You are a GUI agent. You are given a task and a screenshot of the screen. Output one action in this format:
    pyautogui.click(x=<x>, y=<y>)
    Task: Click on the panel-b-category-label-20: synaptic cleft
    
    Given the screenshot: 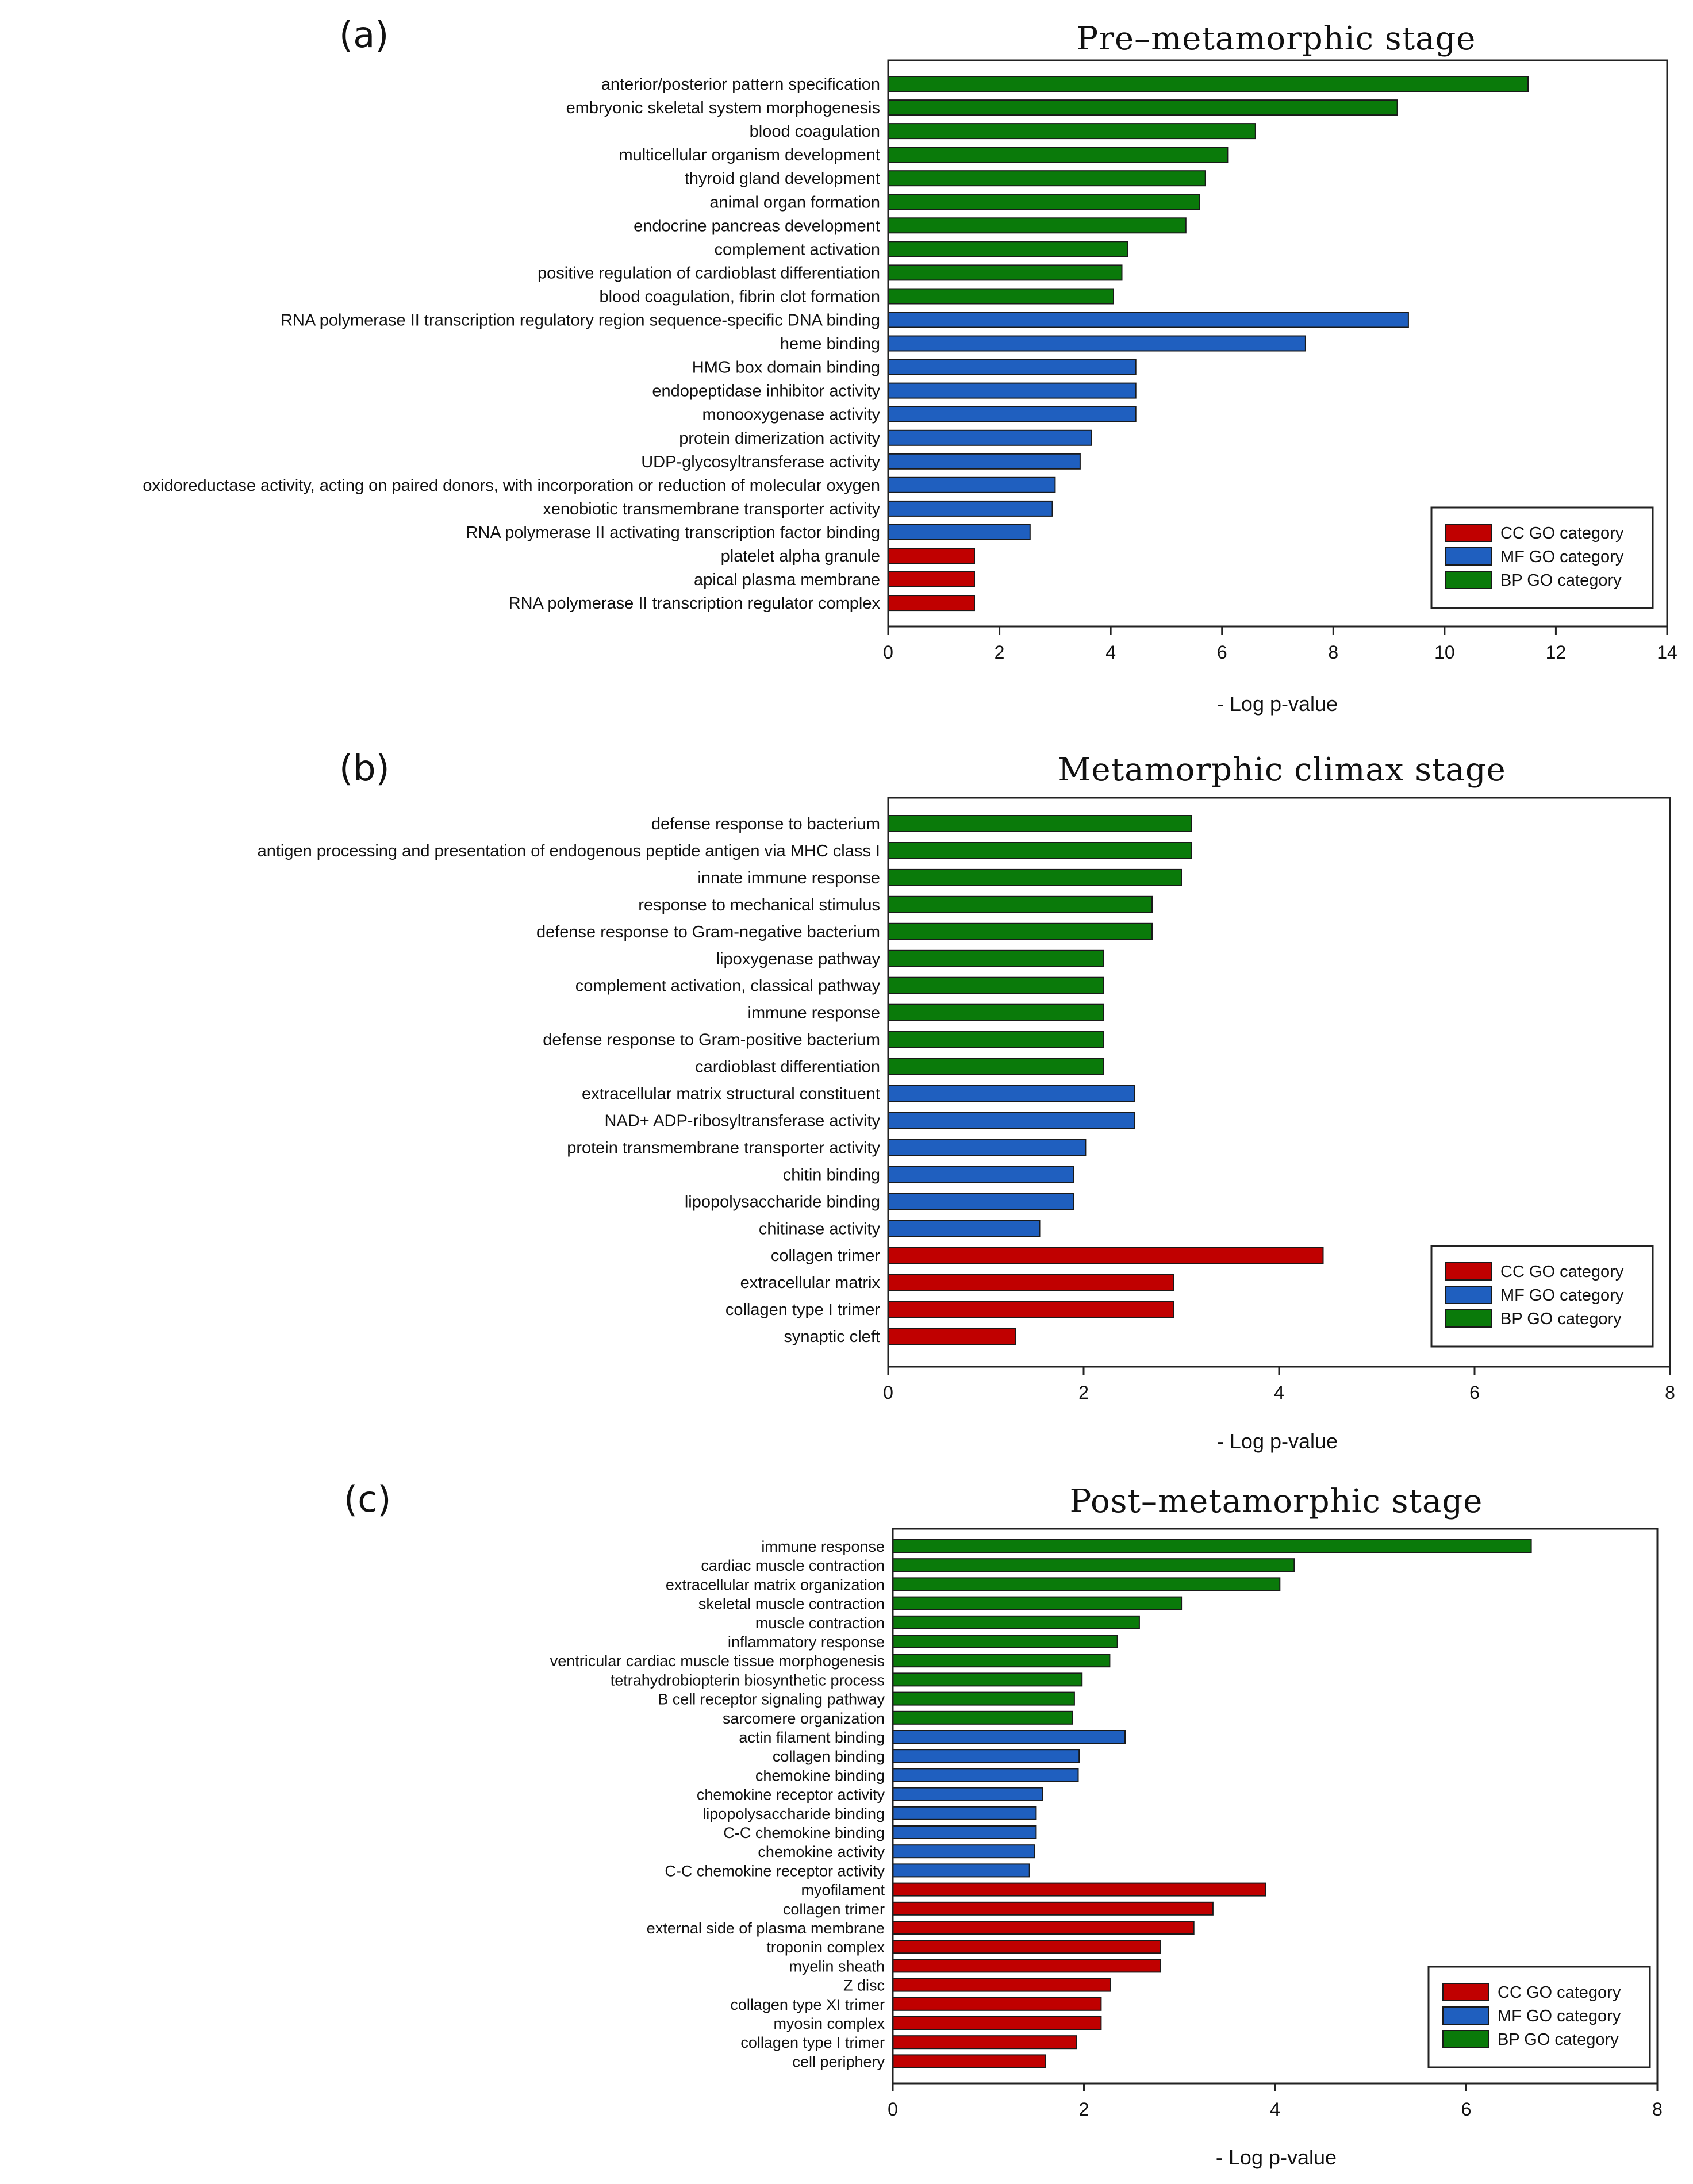 What is the action you would take?
    pyautogui.click(x=832, y=1337)
    